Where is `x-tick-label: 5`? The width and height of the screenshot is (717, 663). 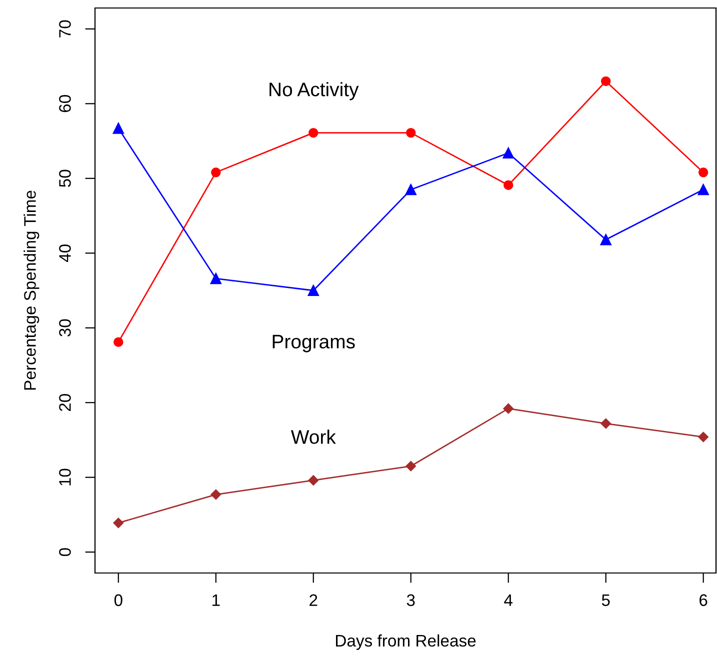
x-tick-label: 5 is located at coordinates (606, 600).